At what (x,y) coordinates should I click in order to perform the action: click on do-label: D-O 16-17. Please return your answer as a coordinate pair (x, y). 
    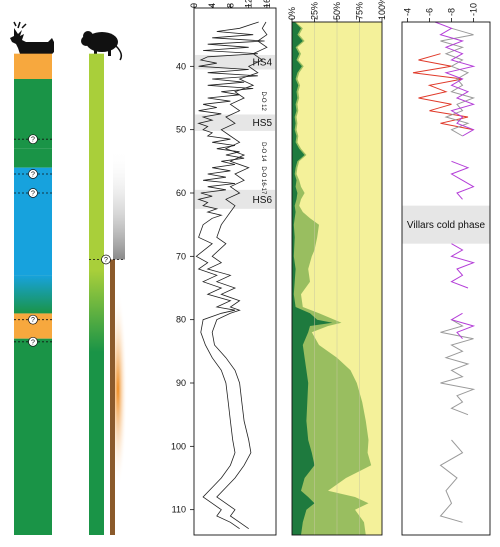
    Looking at the image, I should click on (263, 180).